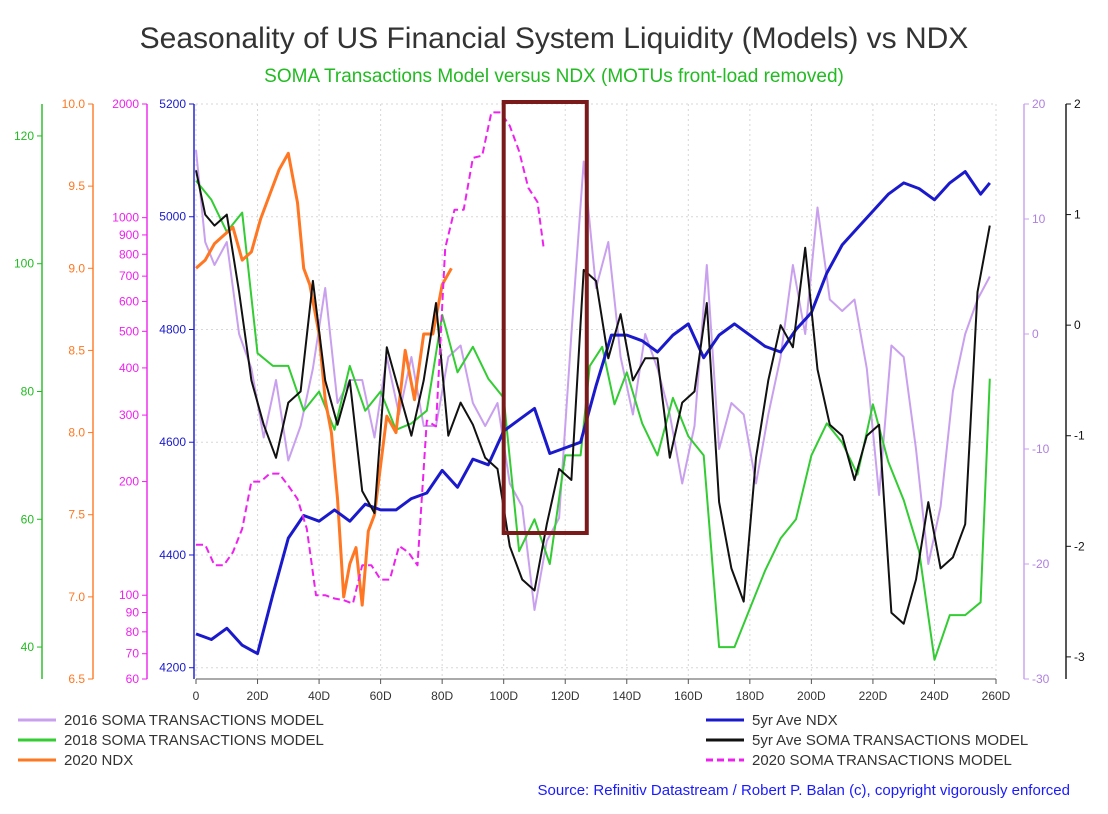 The width and height of the screenshot is (1108, 814). I want to click on right_lilac-tick-label: -30, so click(1041, 679).